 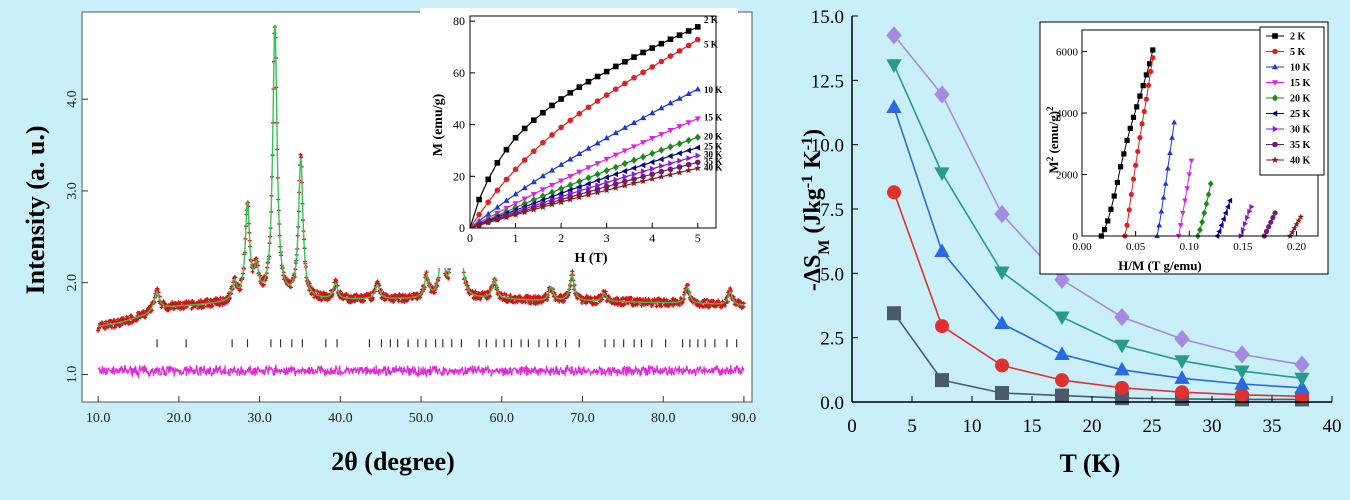 What do you see at coordinates (1243, 247) in the screenshot?
I see `arrott-x-tick-label: 0.15` at bounding box center [1243, 247].